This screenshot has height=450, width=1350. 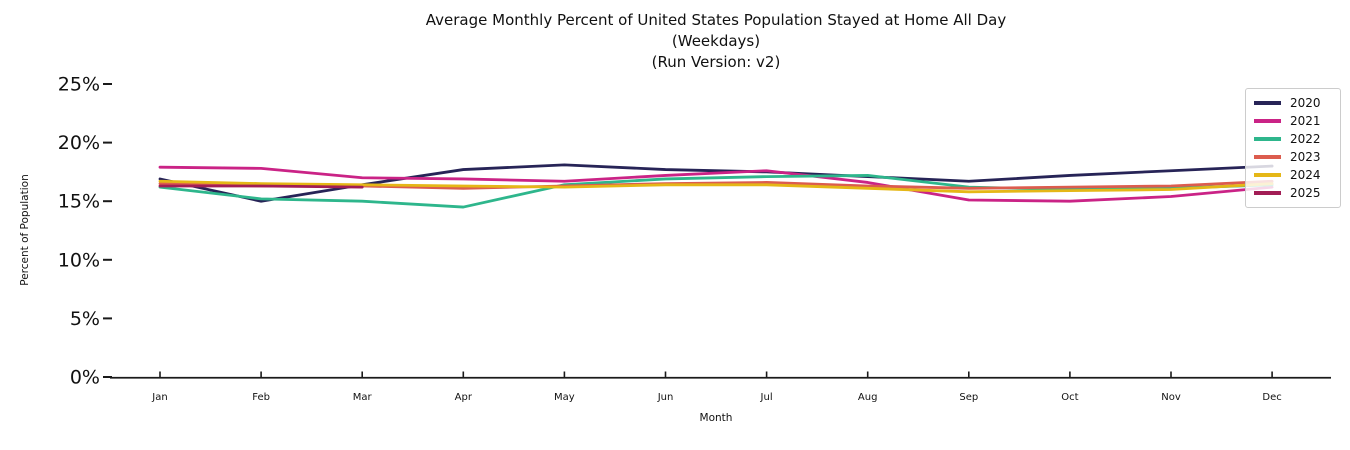 What do you see at coordinates (79, 202) in the screenshot?
I see `y-tick-label: 15%` at bounding box center [79, 202].